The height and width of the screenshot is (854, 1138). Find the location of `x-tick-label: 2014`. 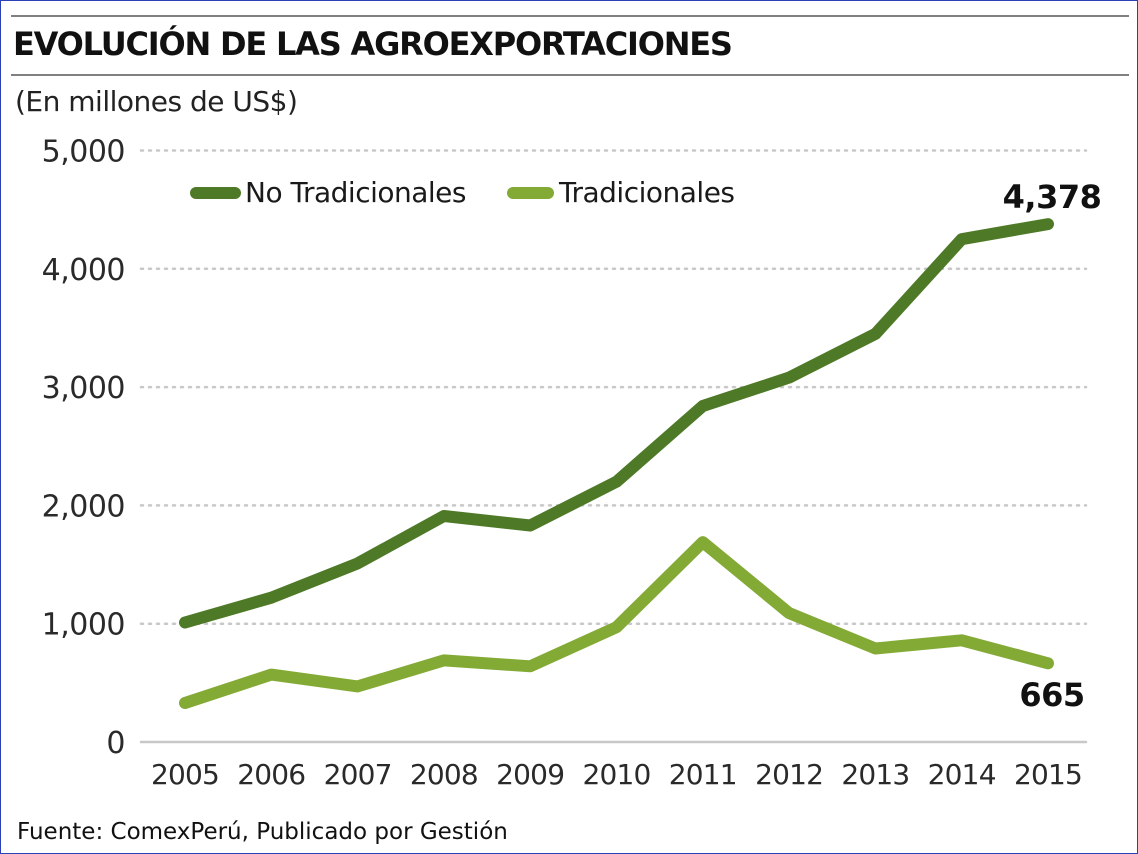

x-tick-label: 2014 is located at coordinates (962, 774).